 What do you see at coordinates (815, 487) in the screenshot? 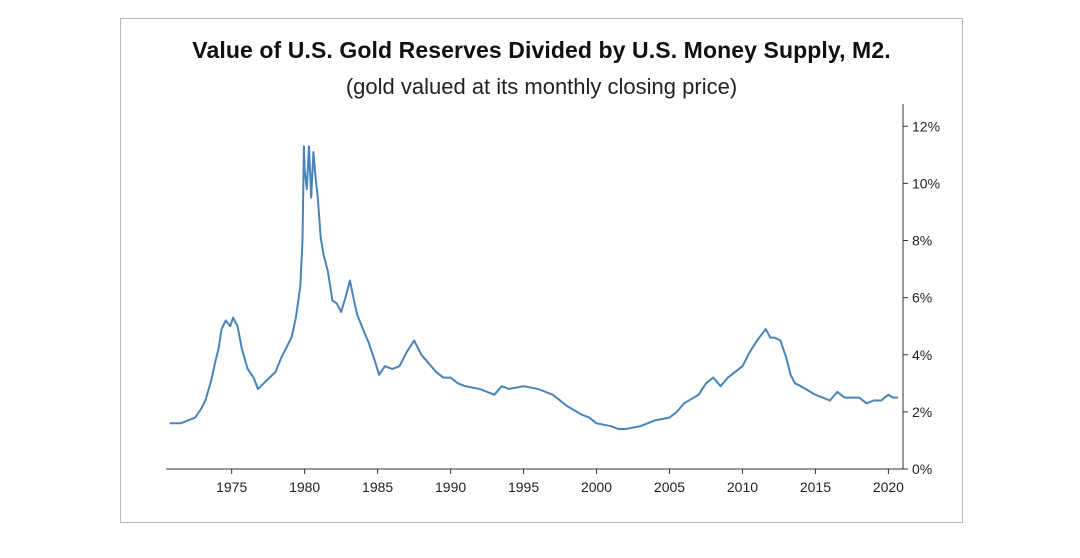
I see `x-tick-label: 2015` at bounding box center [815, 487].